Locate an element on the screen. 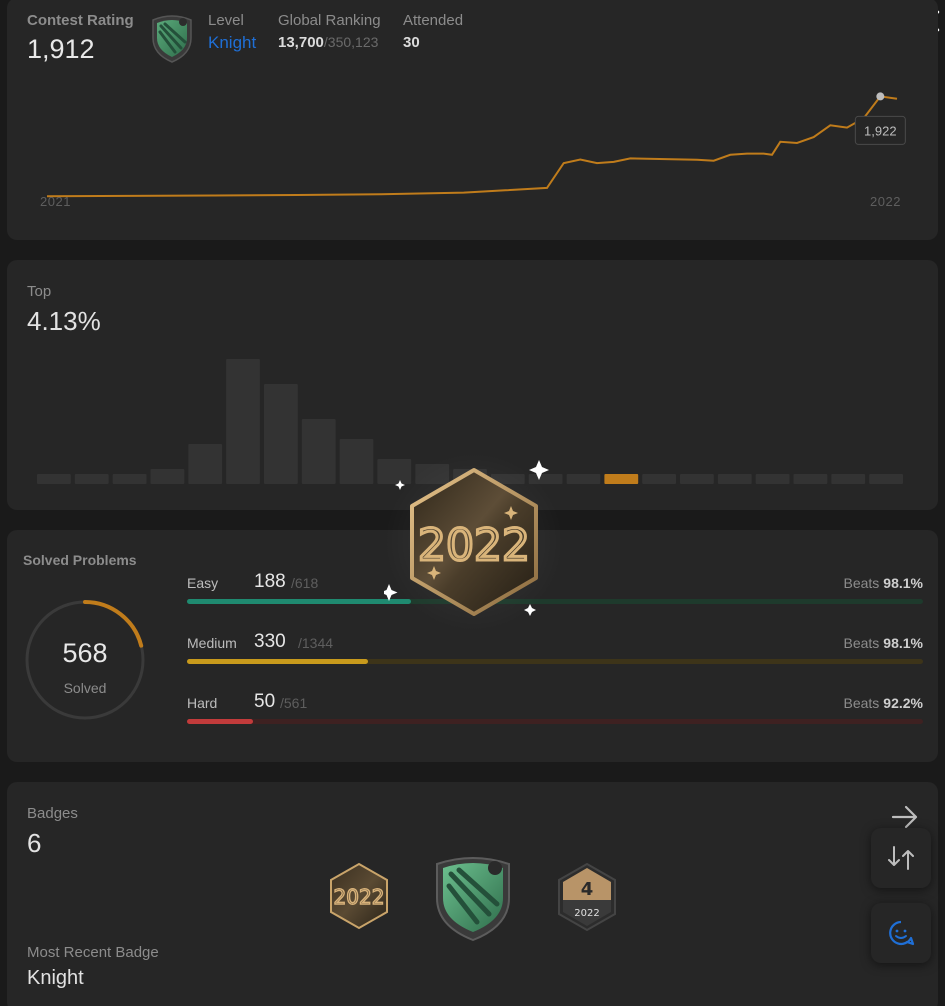 Image resolution: width=945 pixels, height=1006 pixels. badges-arrow-button is located at coordinates (905, 817).